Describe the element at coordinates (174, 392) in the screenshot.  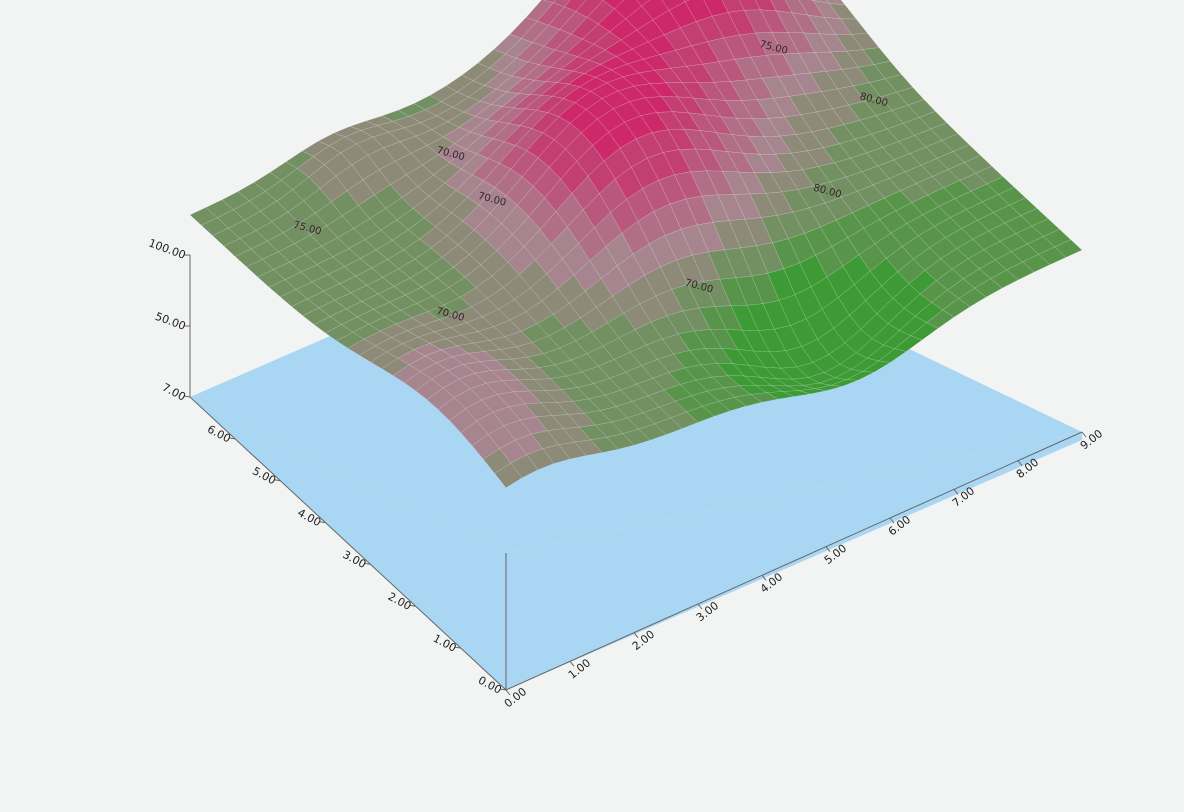
I see `y-tick-label: 7.00` at that location.